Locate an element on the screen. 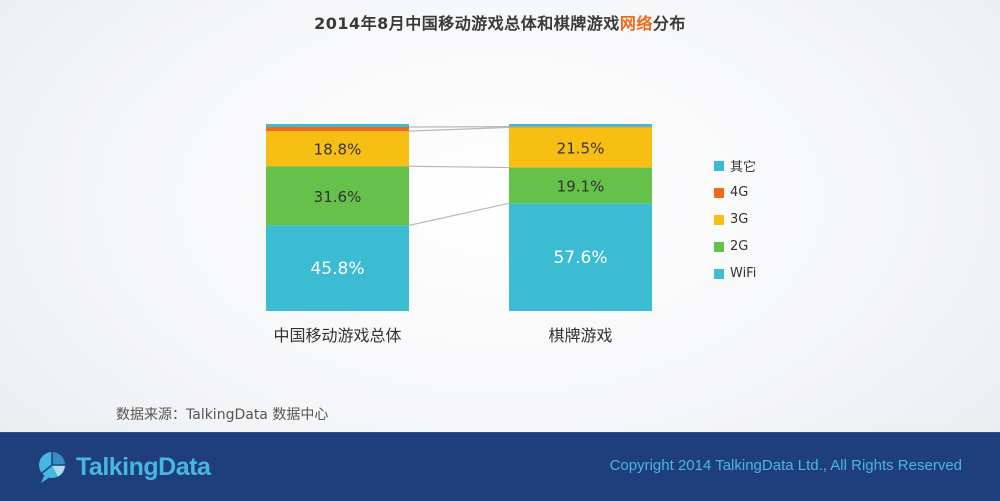 The image size is (1000, 501). legend-label: 其它 is located at coordinates (743, 165).